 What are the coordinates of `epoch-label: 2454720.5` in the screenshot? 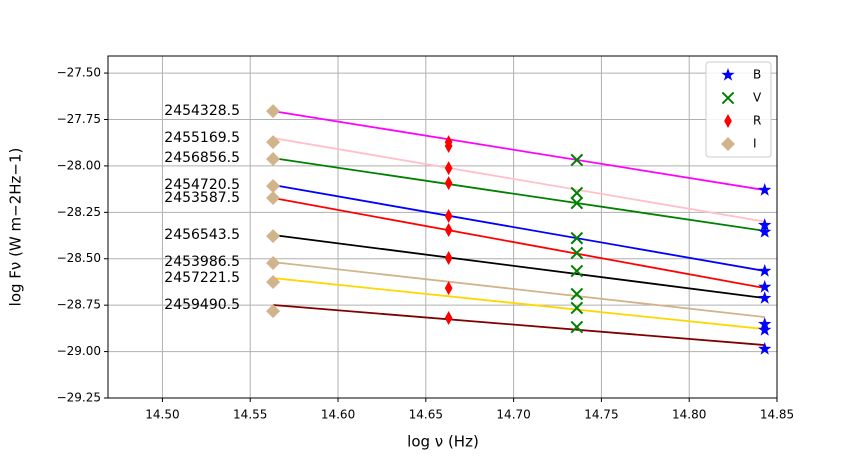 It's located at (202, 185).